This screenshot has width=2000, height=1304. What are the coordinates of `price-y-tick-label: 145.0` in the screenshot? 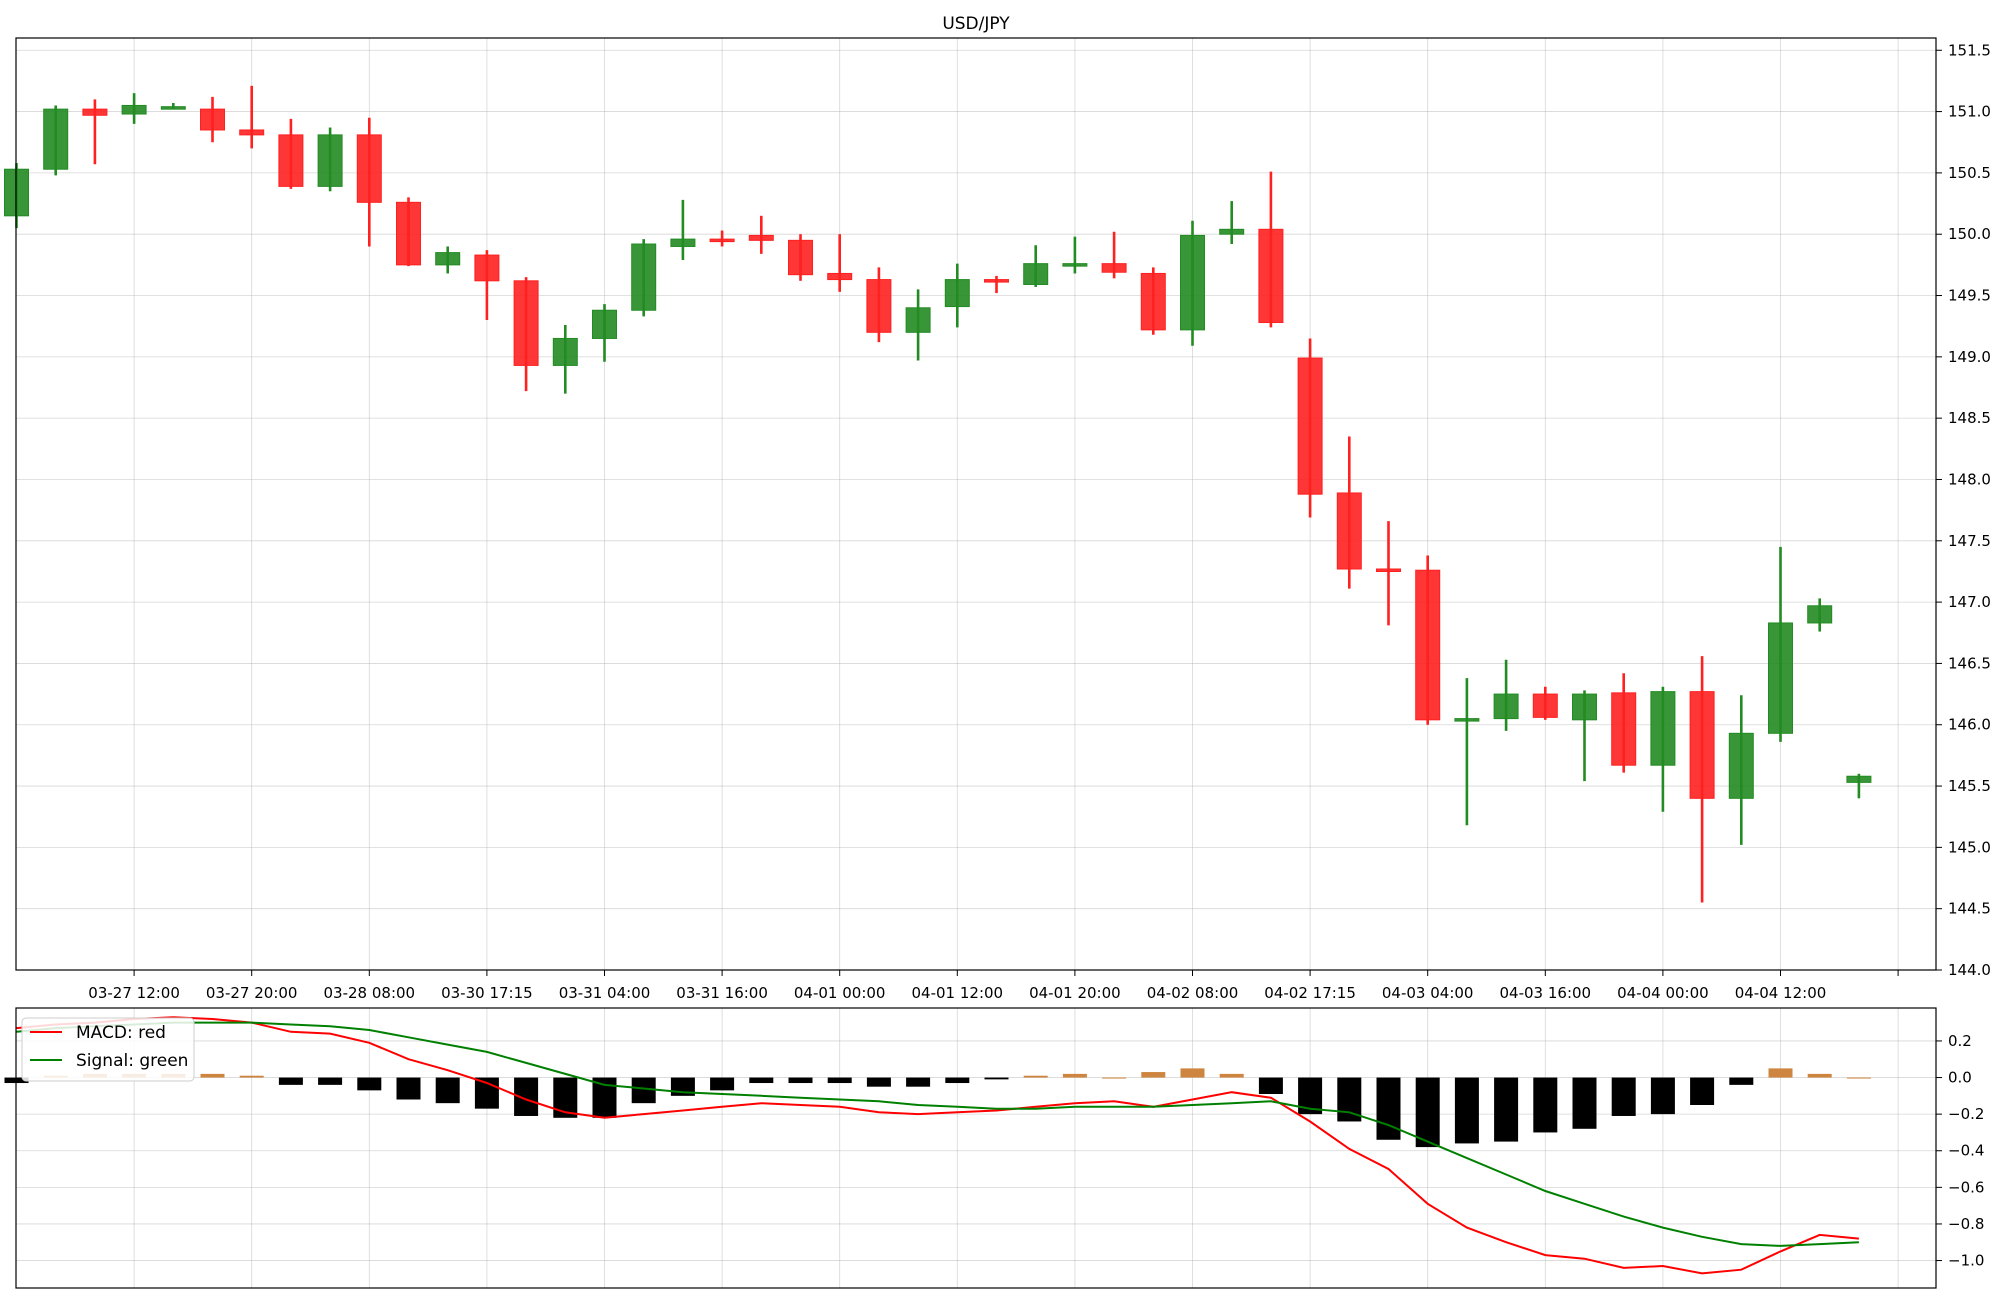 It's located at (1969, 847).